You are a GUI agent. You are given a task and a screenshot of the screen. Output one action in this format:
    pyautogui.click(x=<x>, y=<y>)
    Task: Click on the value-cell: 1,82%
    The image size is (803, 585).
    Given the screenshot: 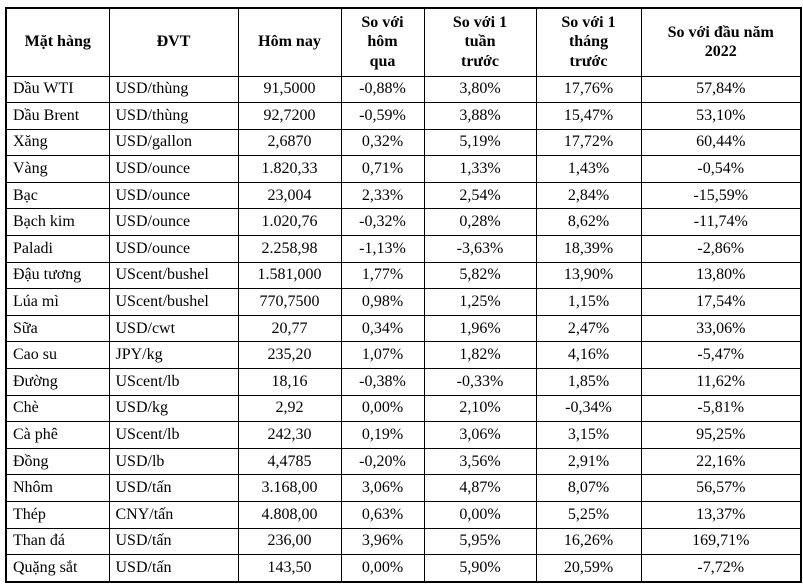 What is the action you would take?
    pyautogui.click(x=480, y=355)
    